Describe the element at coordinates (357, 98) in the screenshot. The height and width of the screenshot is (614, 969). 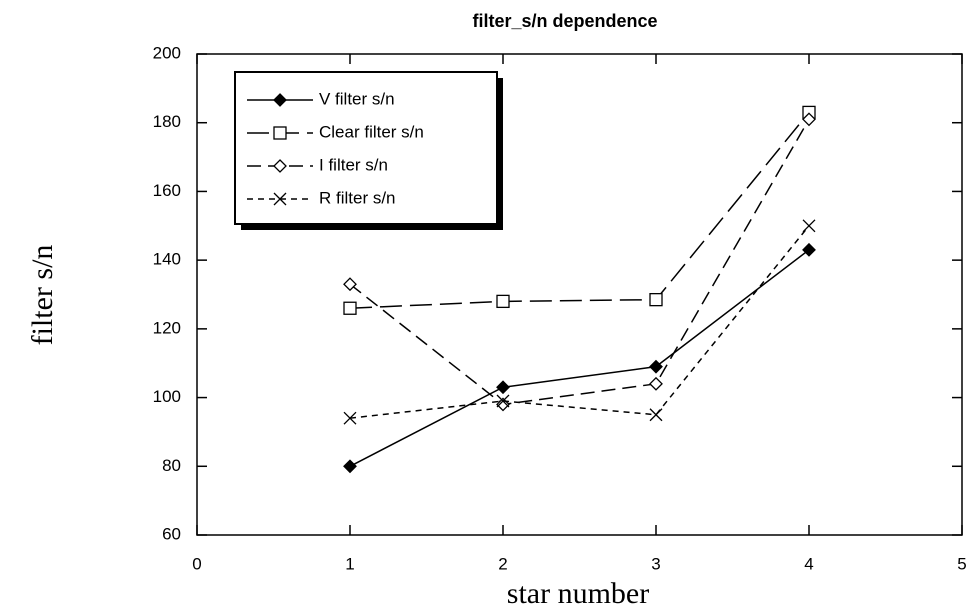
I see `legend-label: V filter s/n` at that location.